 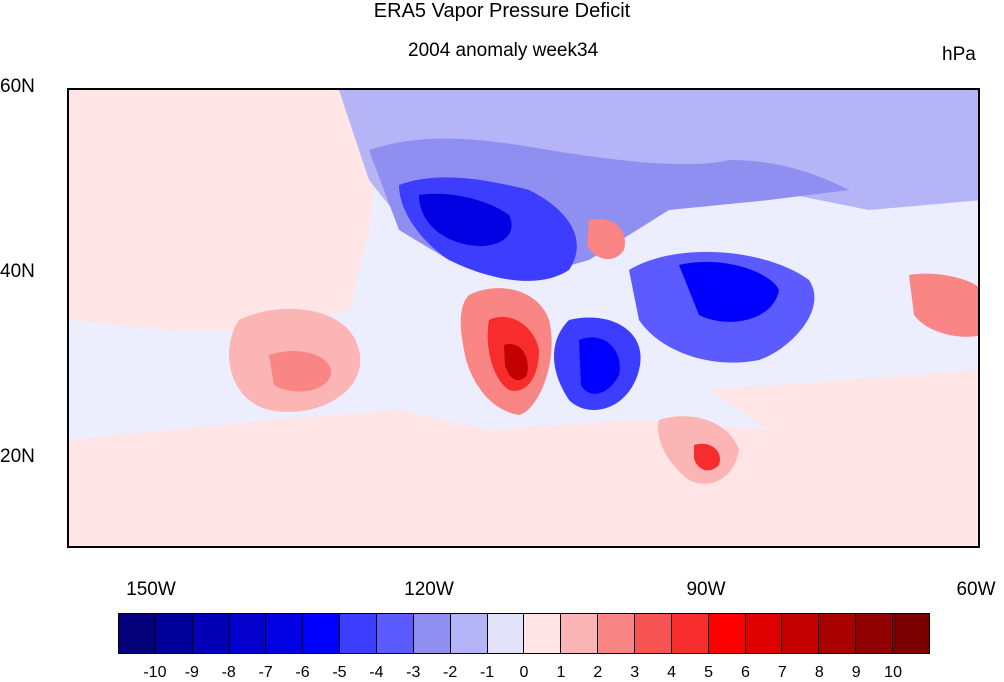 I want to click on lat-label-60n: 60N, so click(x=17, y=86).